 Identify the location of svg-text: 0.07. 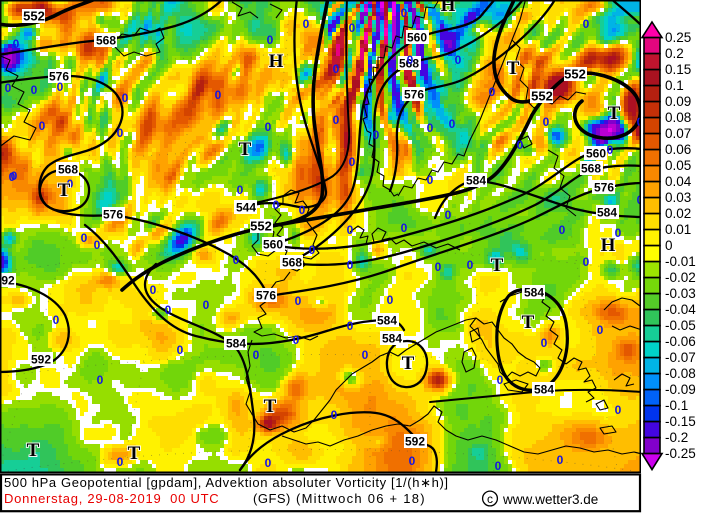
(678, 133).